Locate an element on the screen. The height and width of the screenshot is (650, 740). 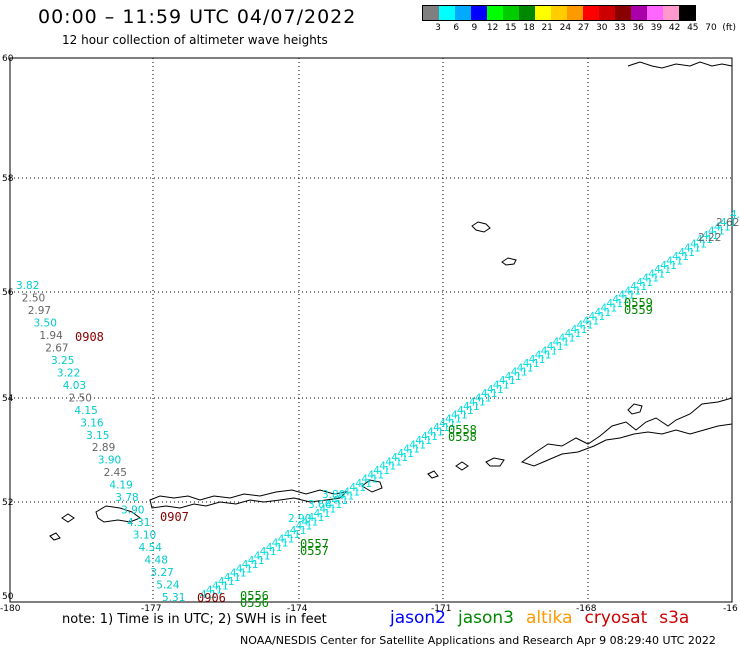
pass-time-label: 0559 is located at coordinates (638, 310).